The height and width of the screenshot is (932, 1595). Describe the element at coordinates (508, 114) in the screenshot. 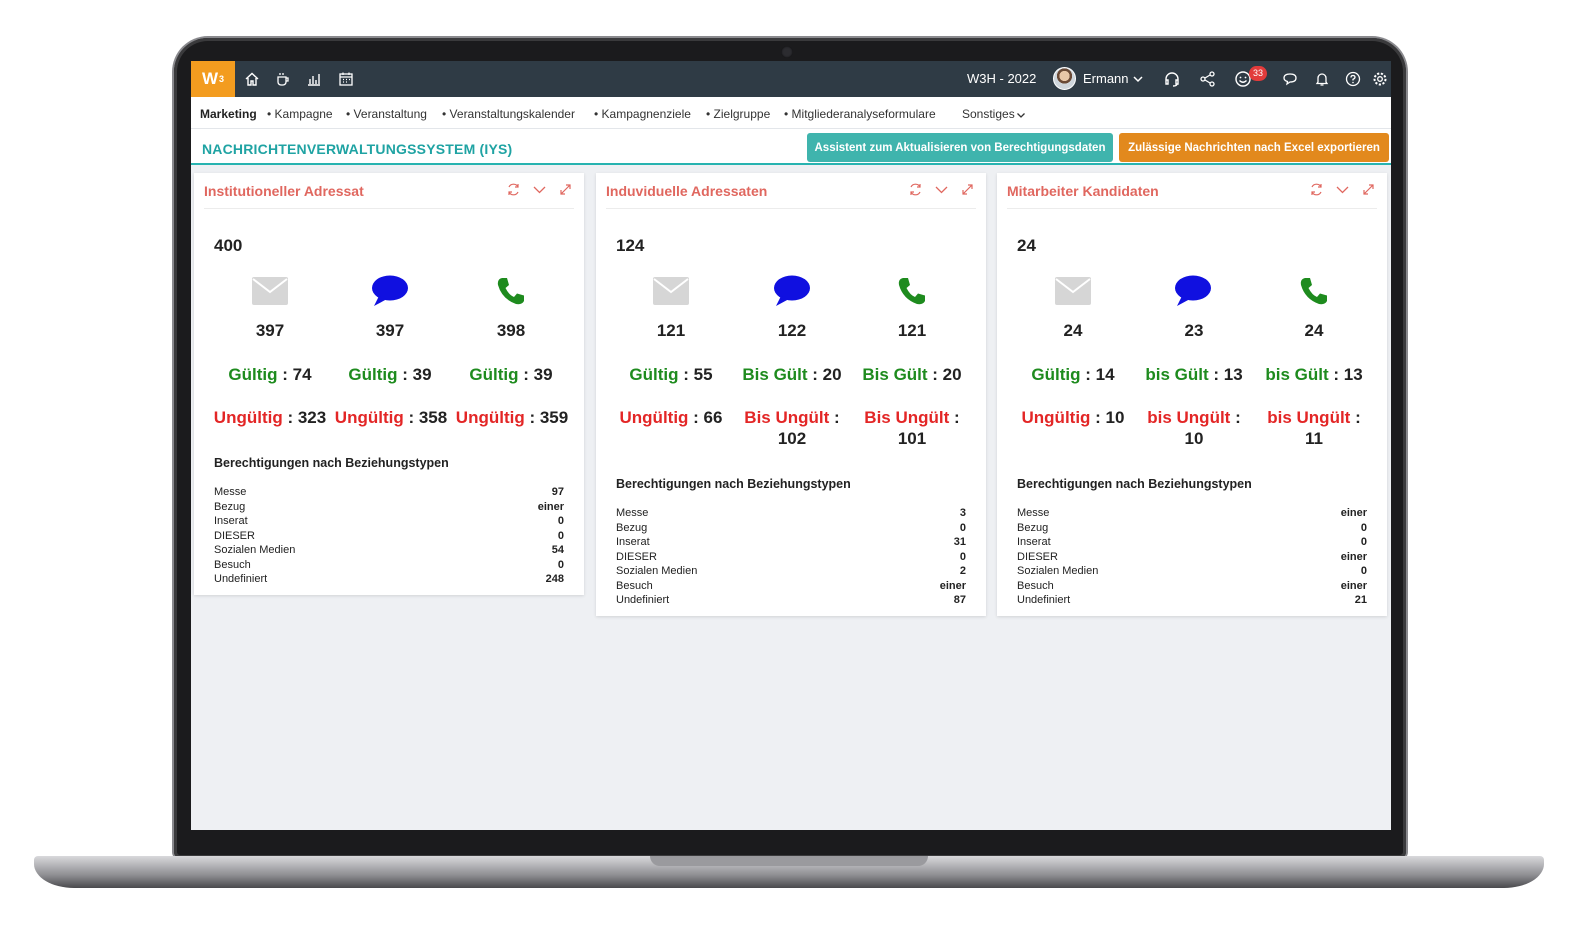

I see `subnav-item-veranstaltungskalender: • Veranstaltungskalender` at that location.